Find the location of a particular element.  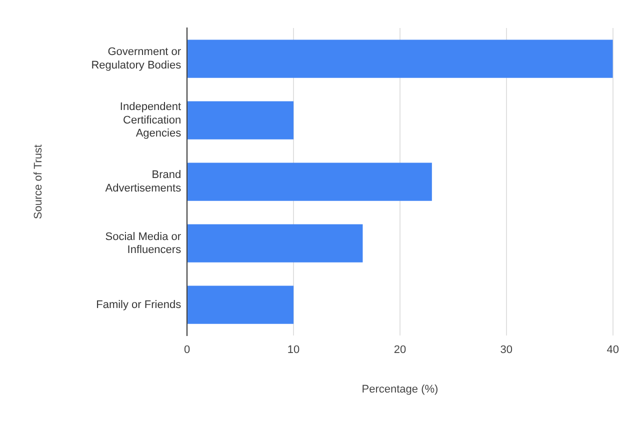

y-tick-label: Brand Advertisements is located at coordinates (143, 181).